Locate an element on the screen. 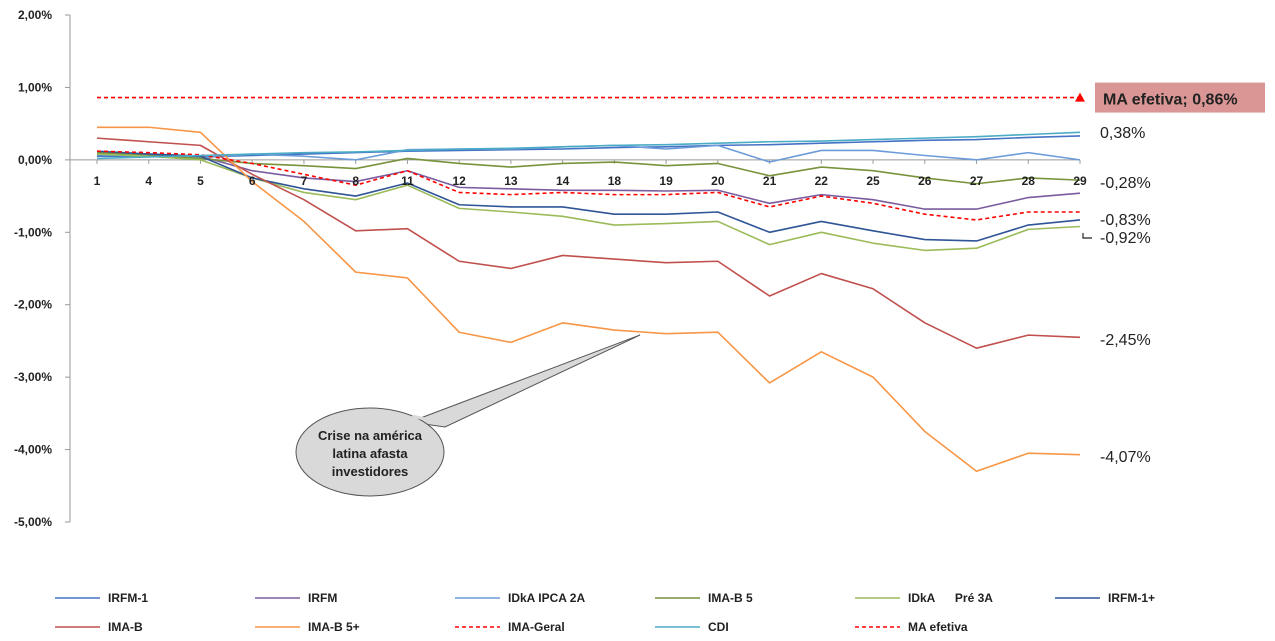  callout-bubble is located at coordinates (370, 452).